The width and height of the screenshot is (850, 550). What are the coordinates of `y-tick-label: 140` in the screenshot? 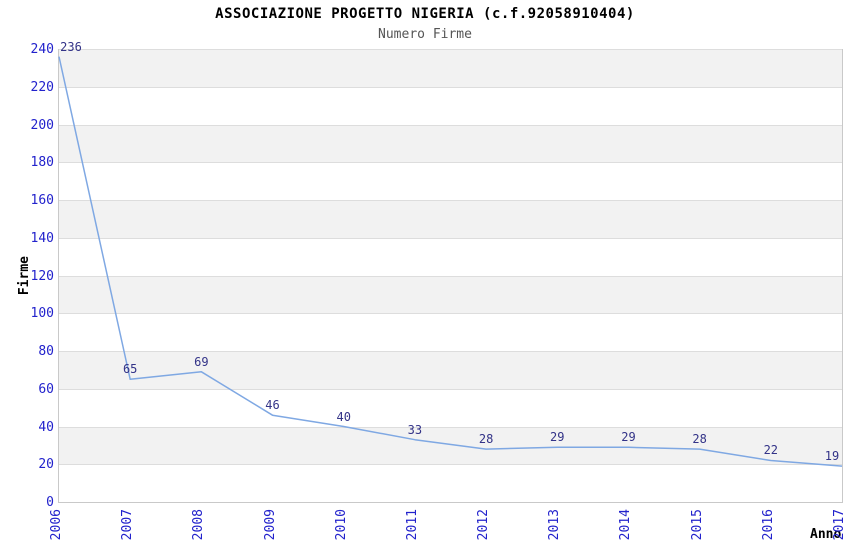 It's located at (42, 238).